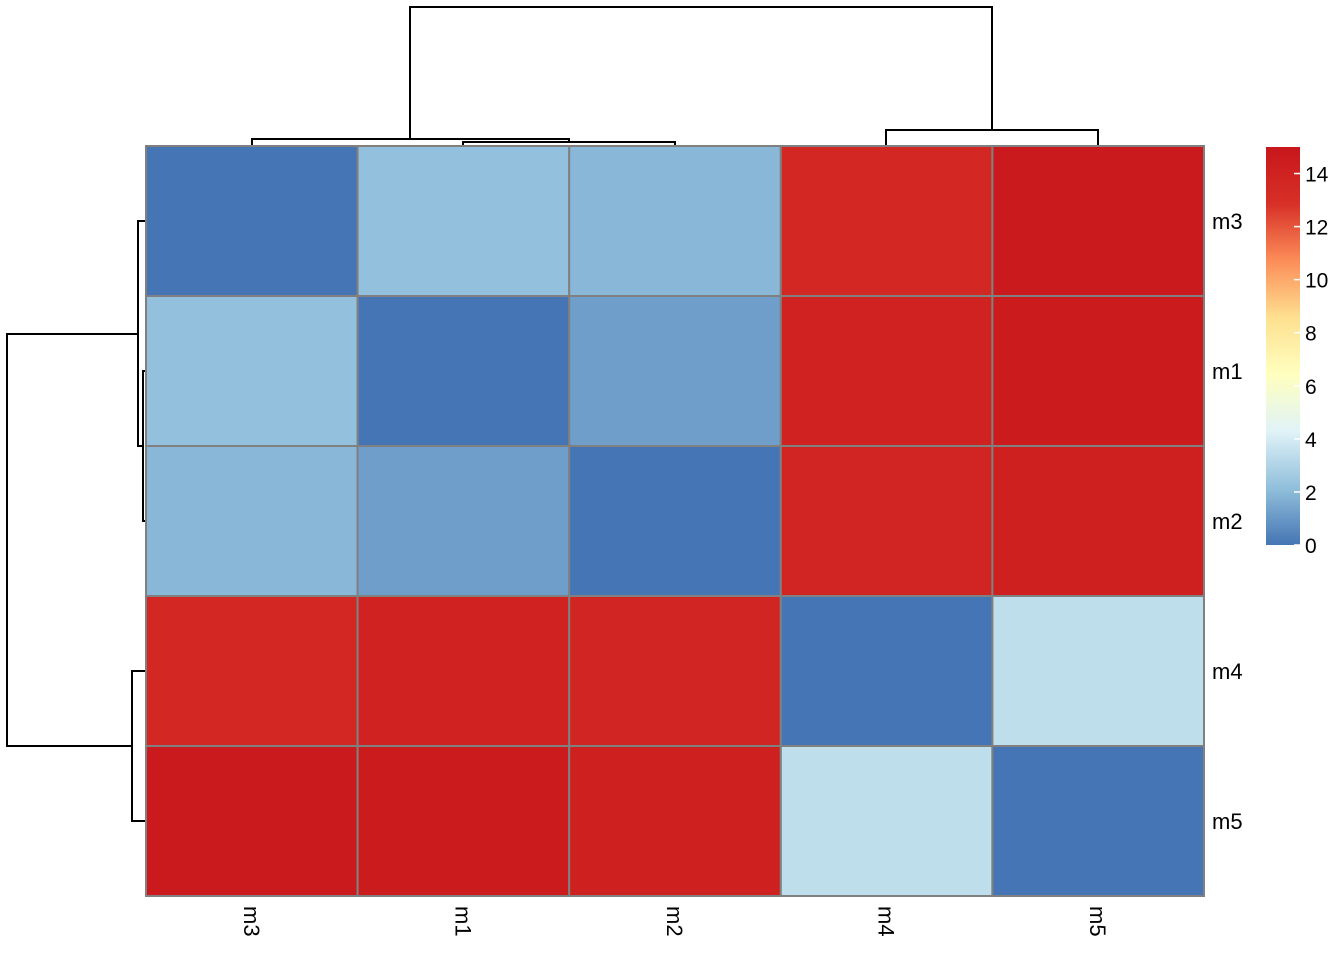 The image size is (1344, 960). Describe the element at coordinates (1283, 346) in the screenshot. I see `colorbar-gradient` at that location.